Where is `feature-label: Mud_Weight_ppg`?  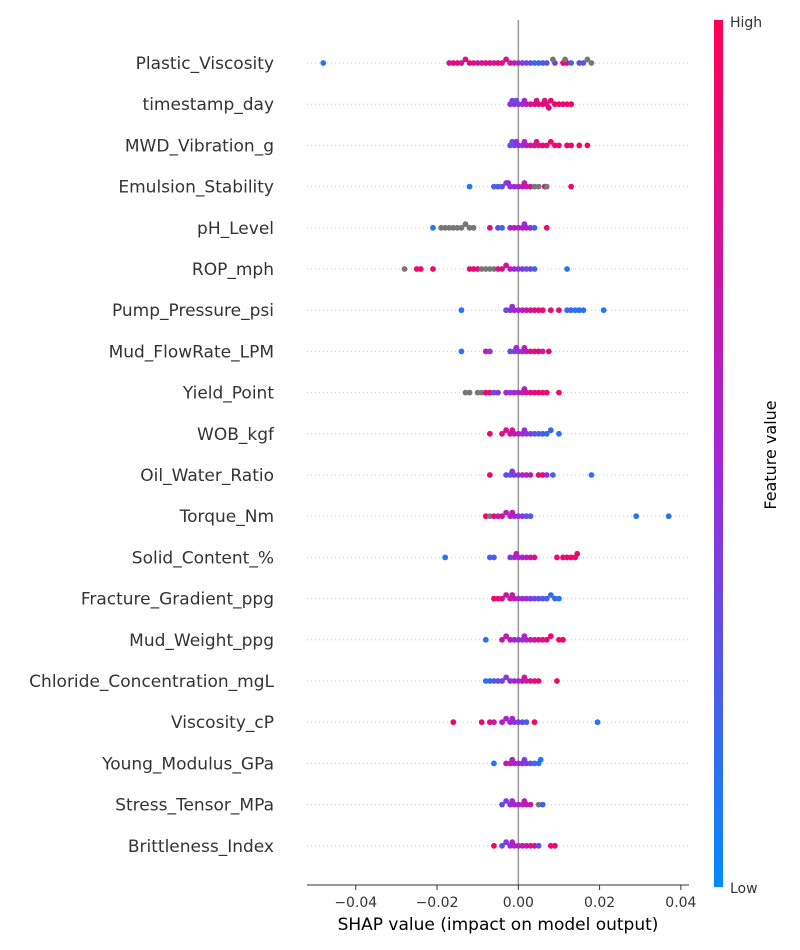
feature-label: Mud_Weight_ppg is located at coordinates (201, 641).